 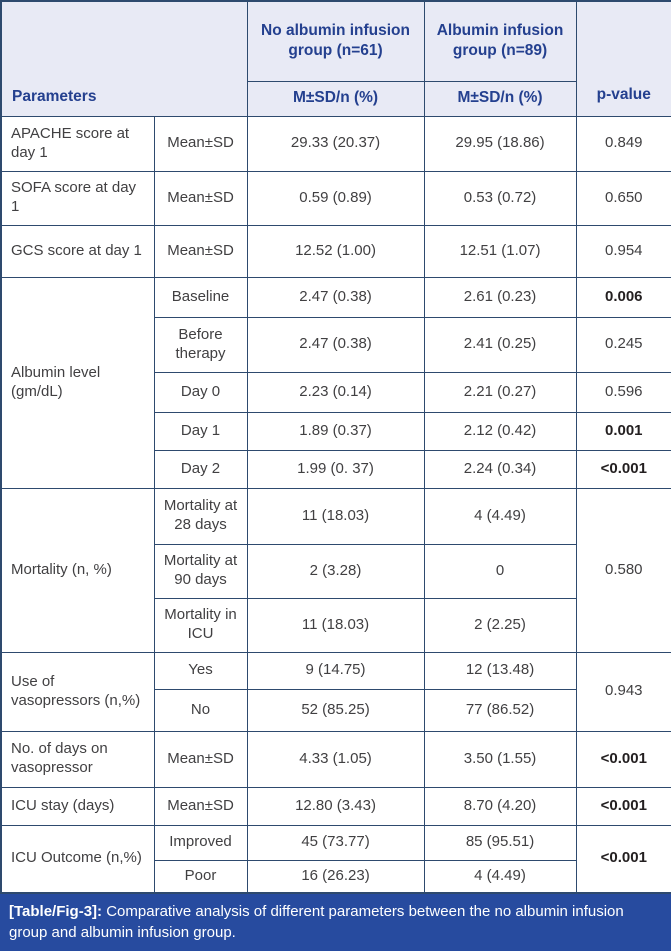 I want to click on param-cell: GCS score at day 1, so click(x=77, y=251).